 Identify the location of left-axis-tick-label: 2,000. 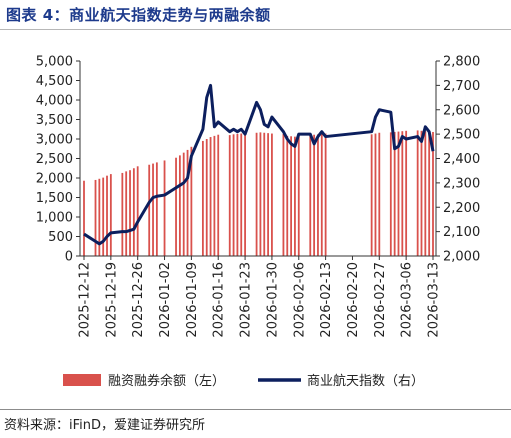
(54, 179).